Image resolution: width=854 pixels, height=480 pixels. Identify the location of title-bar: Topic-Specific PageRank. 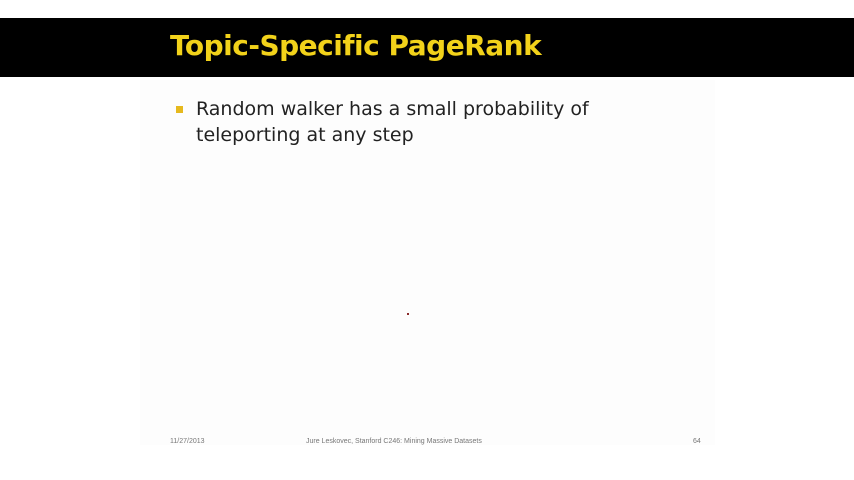
(427, 47).